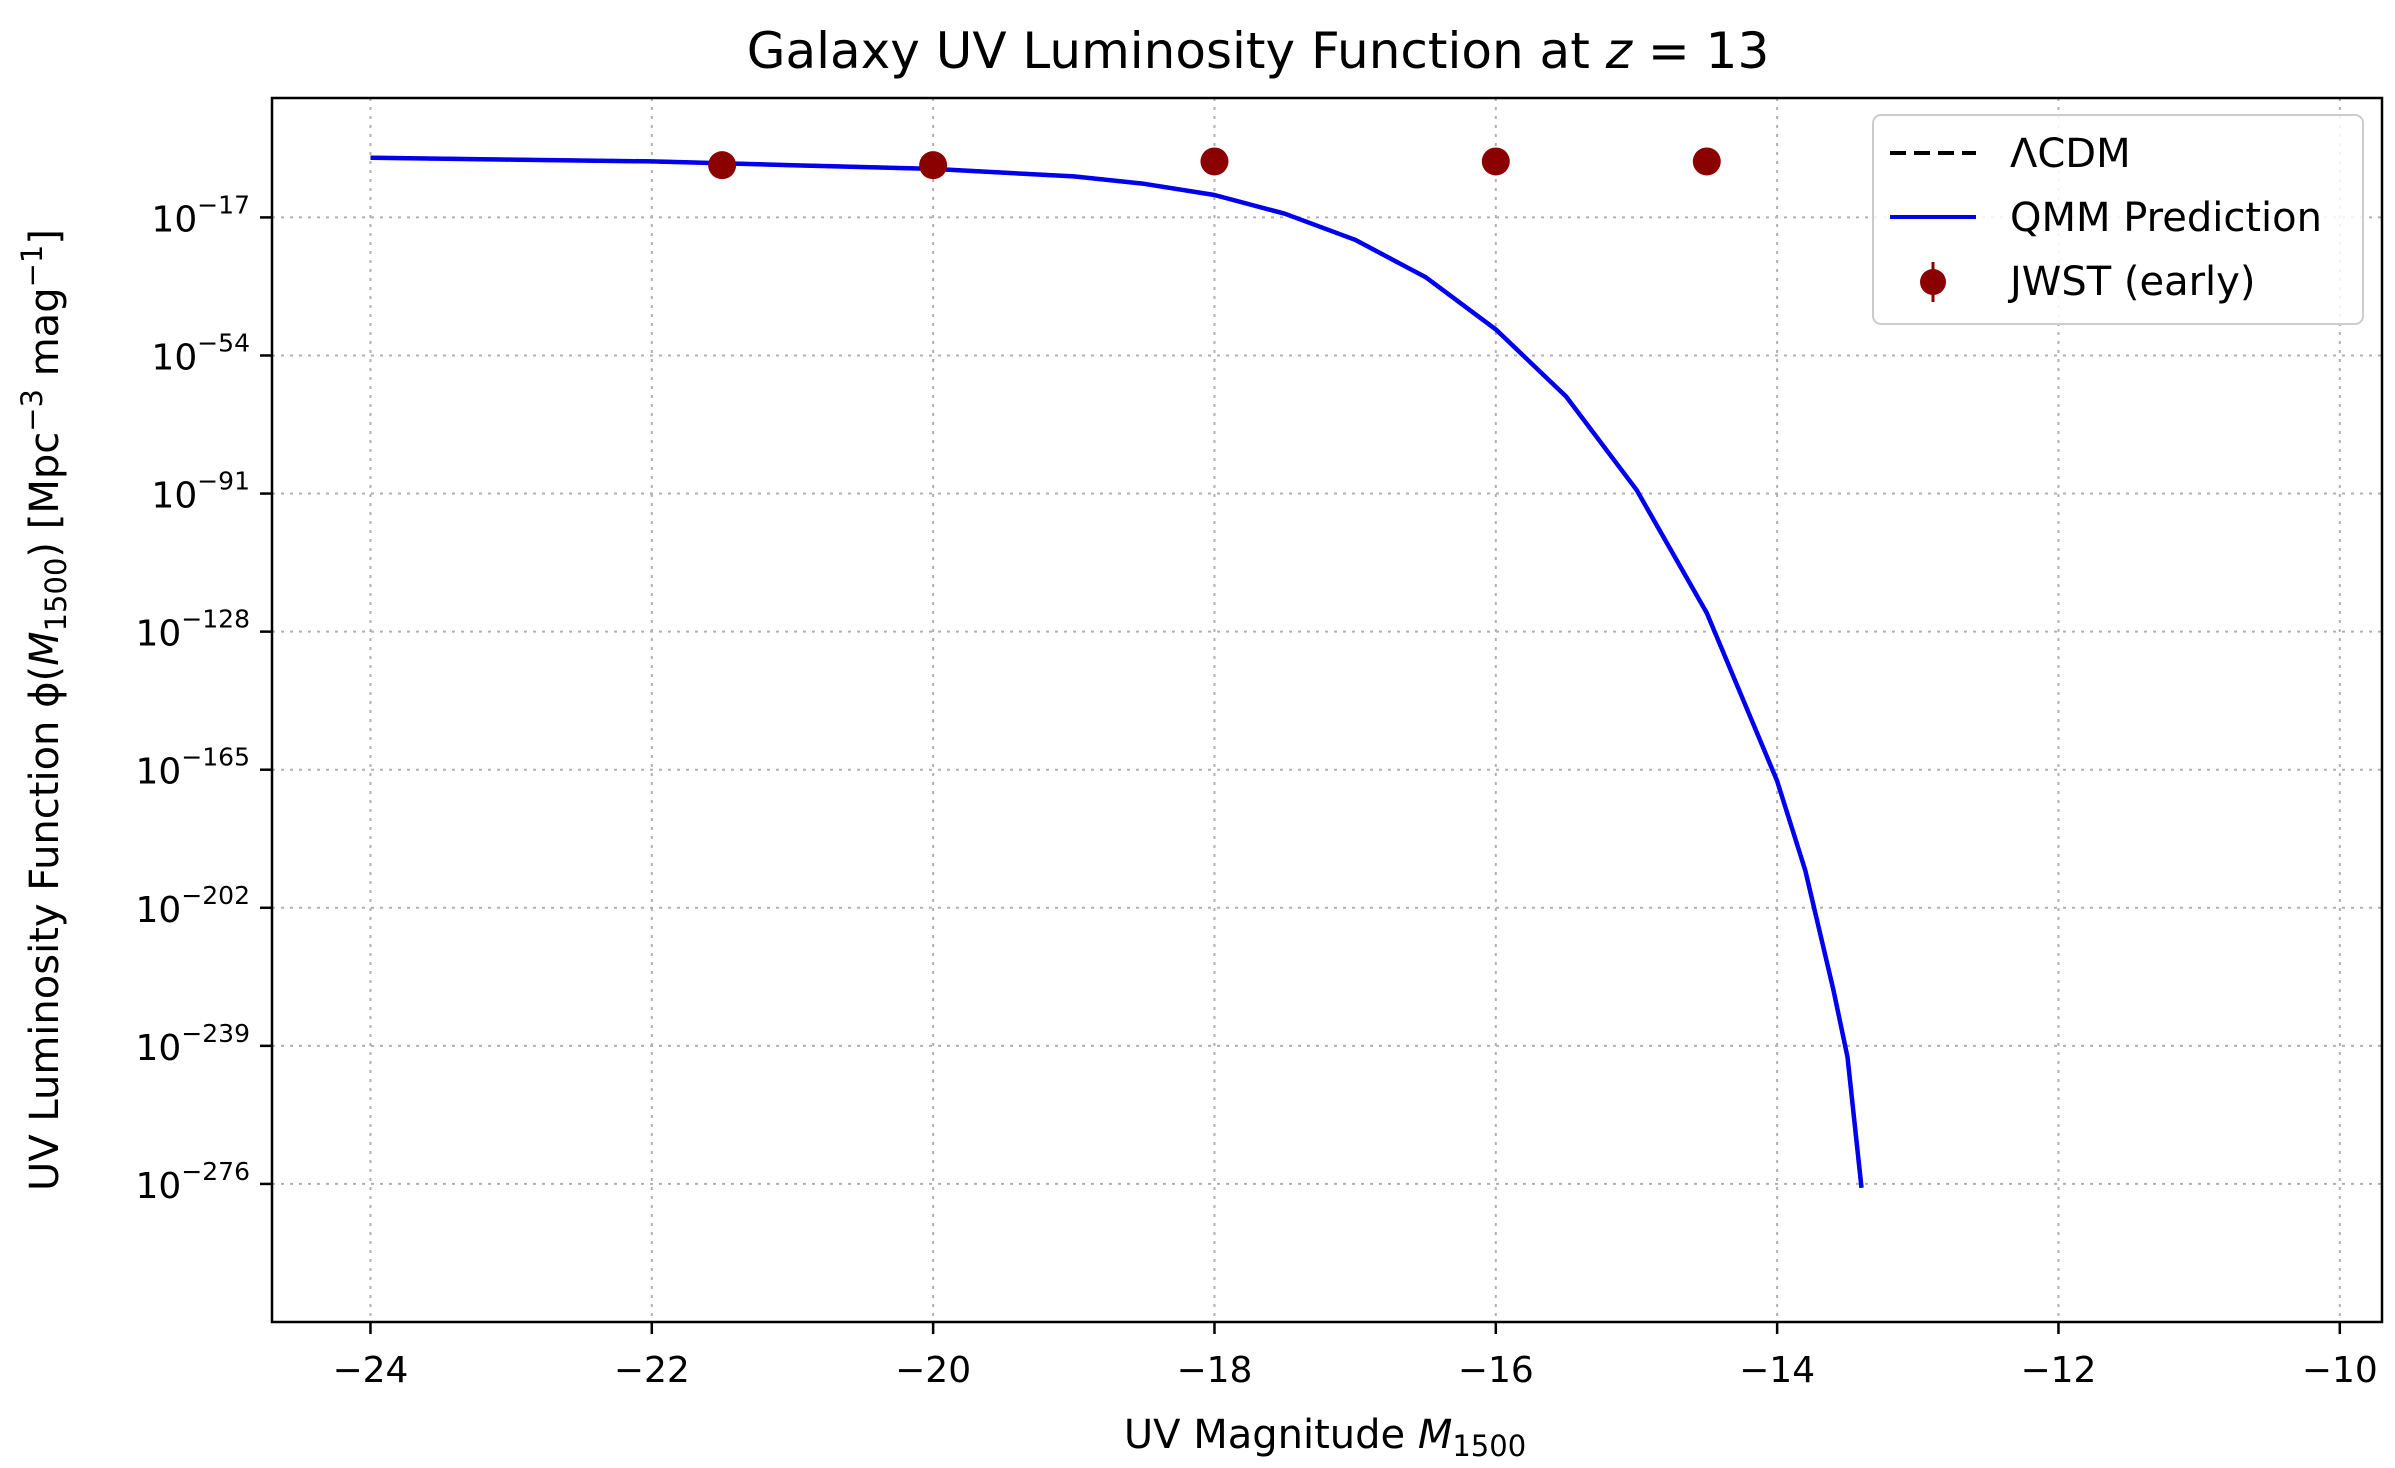  Describe the element at coordinates (933, 1370) in the screenshot. I see `x-tick-label: −20` at that location.